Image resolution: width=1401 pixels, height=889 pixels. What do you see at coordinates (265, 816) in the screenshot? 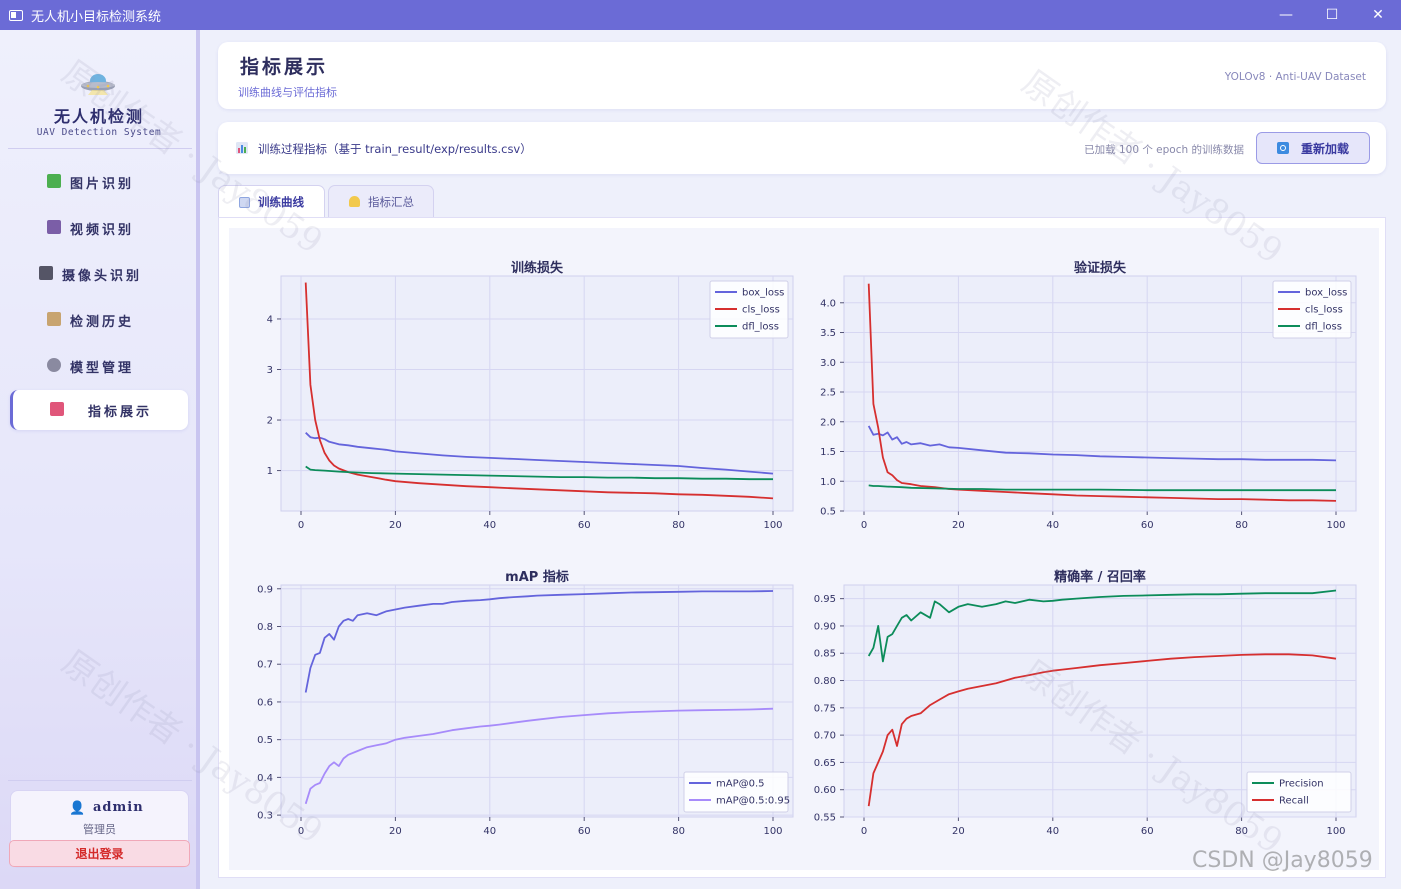
I see `y-tick-label: 0.3` at bounding box center [265, 816].